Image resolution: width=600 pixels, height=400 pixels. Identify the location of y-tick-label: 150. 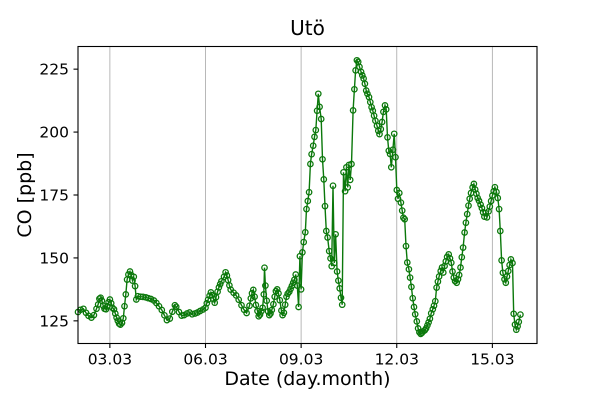
(54, 258).